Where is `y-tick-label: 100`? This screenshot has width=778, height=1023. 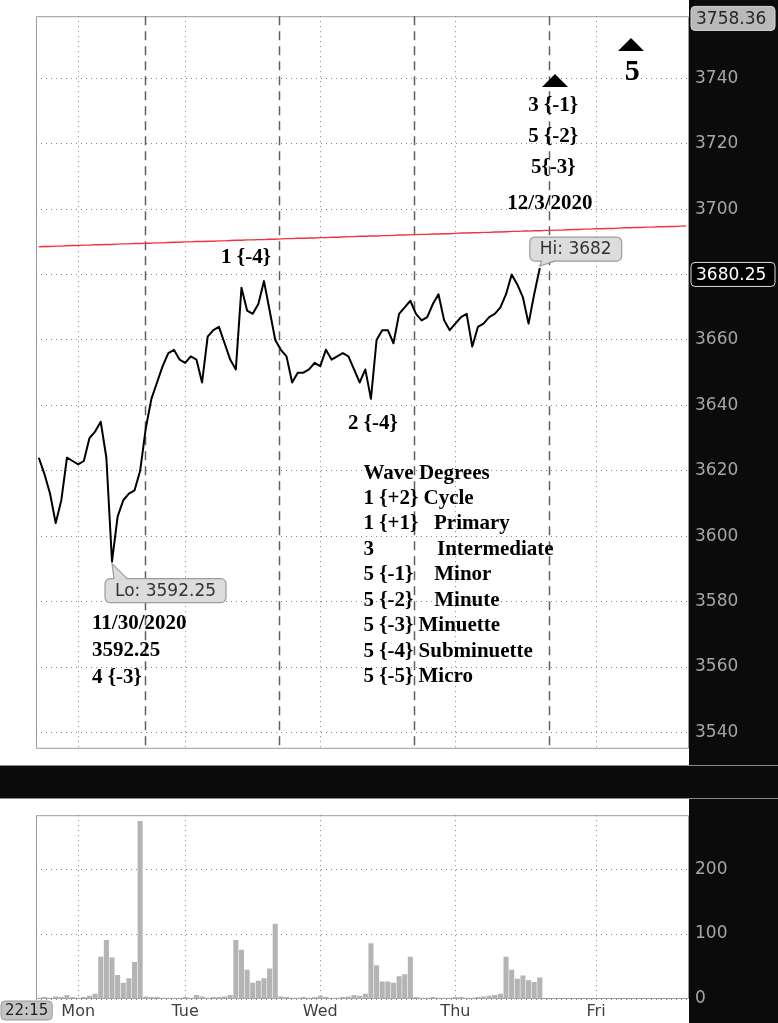 y-tick-label: 100 is located at coordinates (711, 932).